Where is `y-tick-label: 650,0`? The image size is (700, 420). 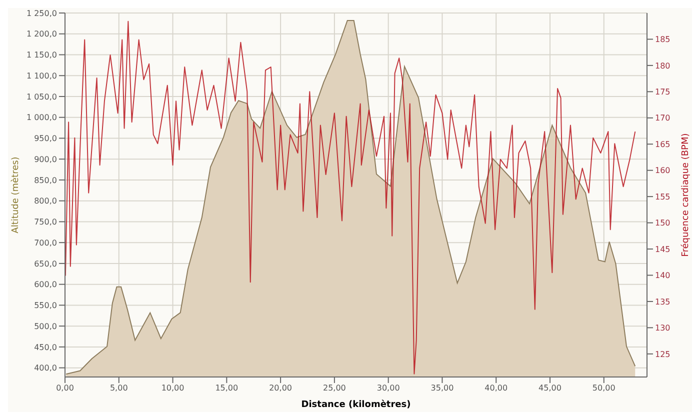 y-tick-label: 650,0 is located at coordinates (45, 263).